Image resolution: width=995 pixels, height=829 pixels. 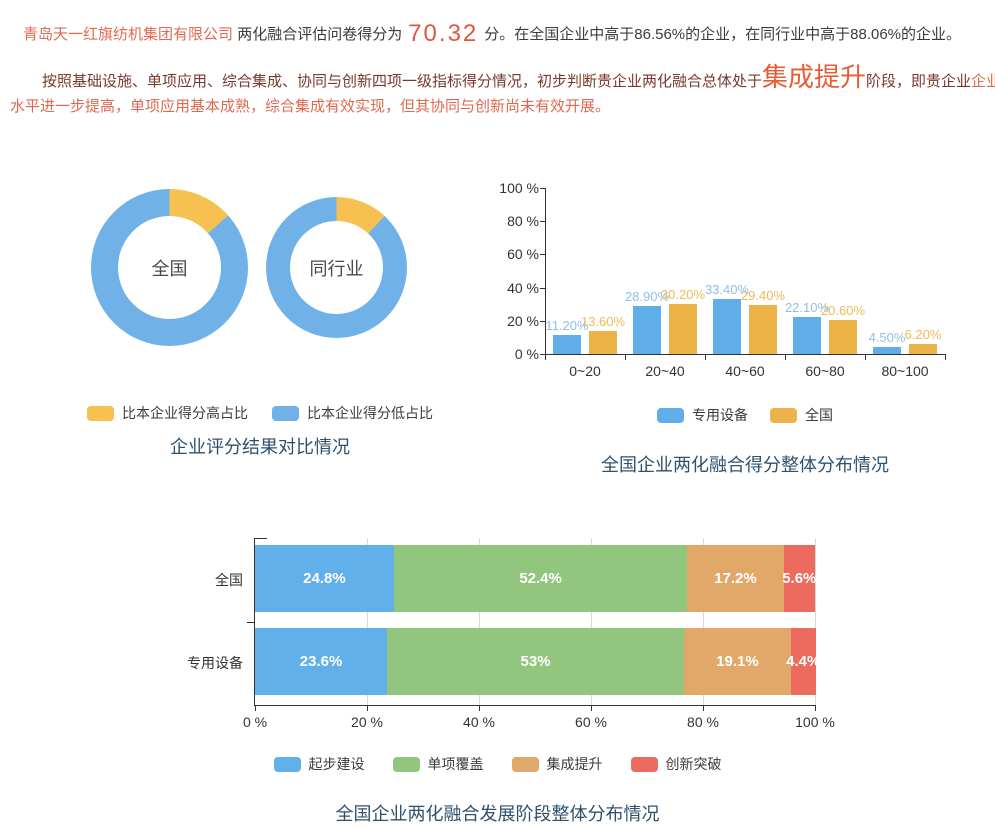 I want to click on bar-value-label: 4.50%, so click(x=887, y=337).